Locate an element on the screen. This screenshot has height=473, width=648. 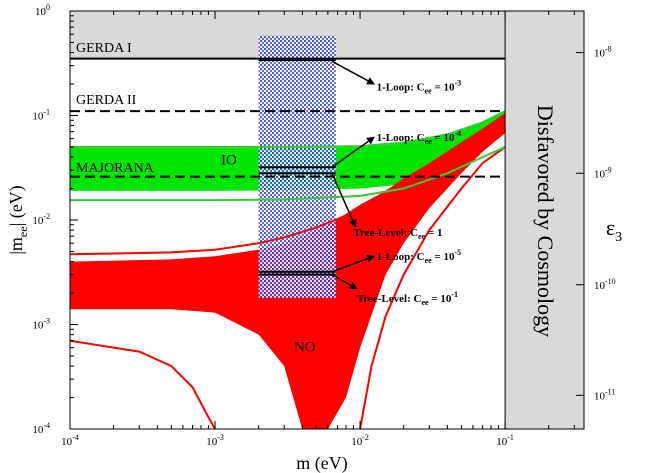
x-tick-label: 10⁻² is located at coordinates (360, 440).